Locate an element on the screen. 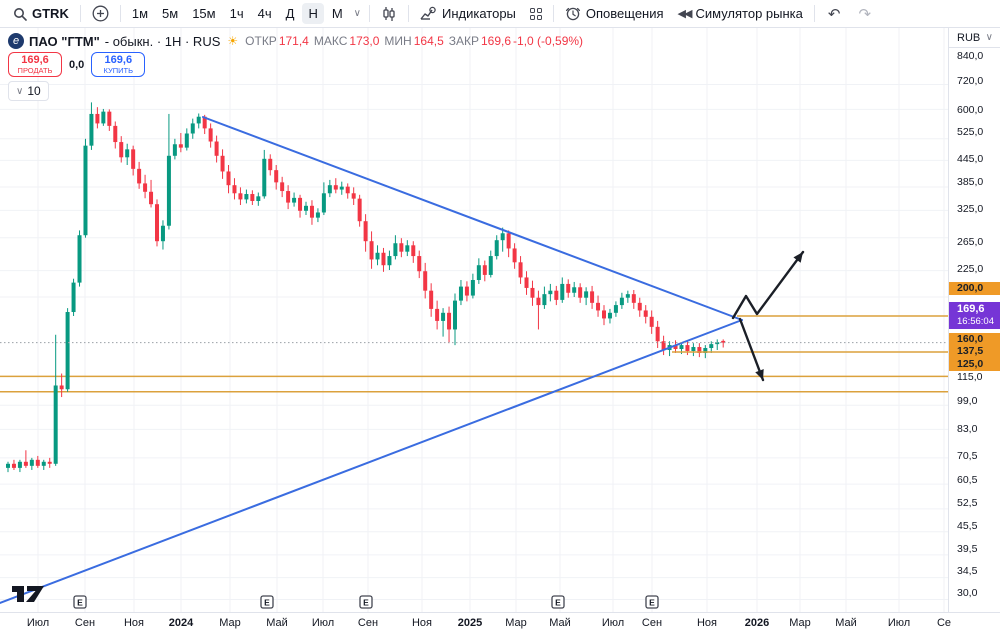  depth-dropdown: ∨ 10 is located at coordinates (28, 91).